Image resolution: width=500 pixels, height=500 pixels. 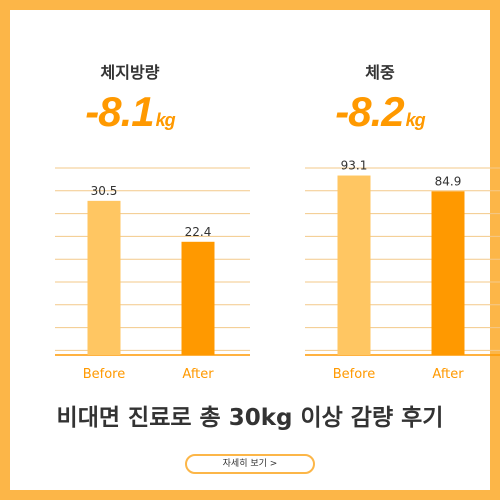 What do you see at coordinates (130, 72) in the screenshot?
I see `body-fat-label: 체지방량` at bounding box center [130, 72].